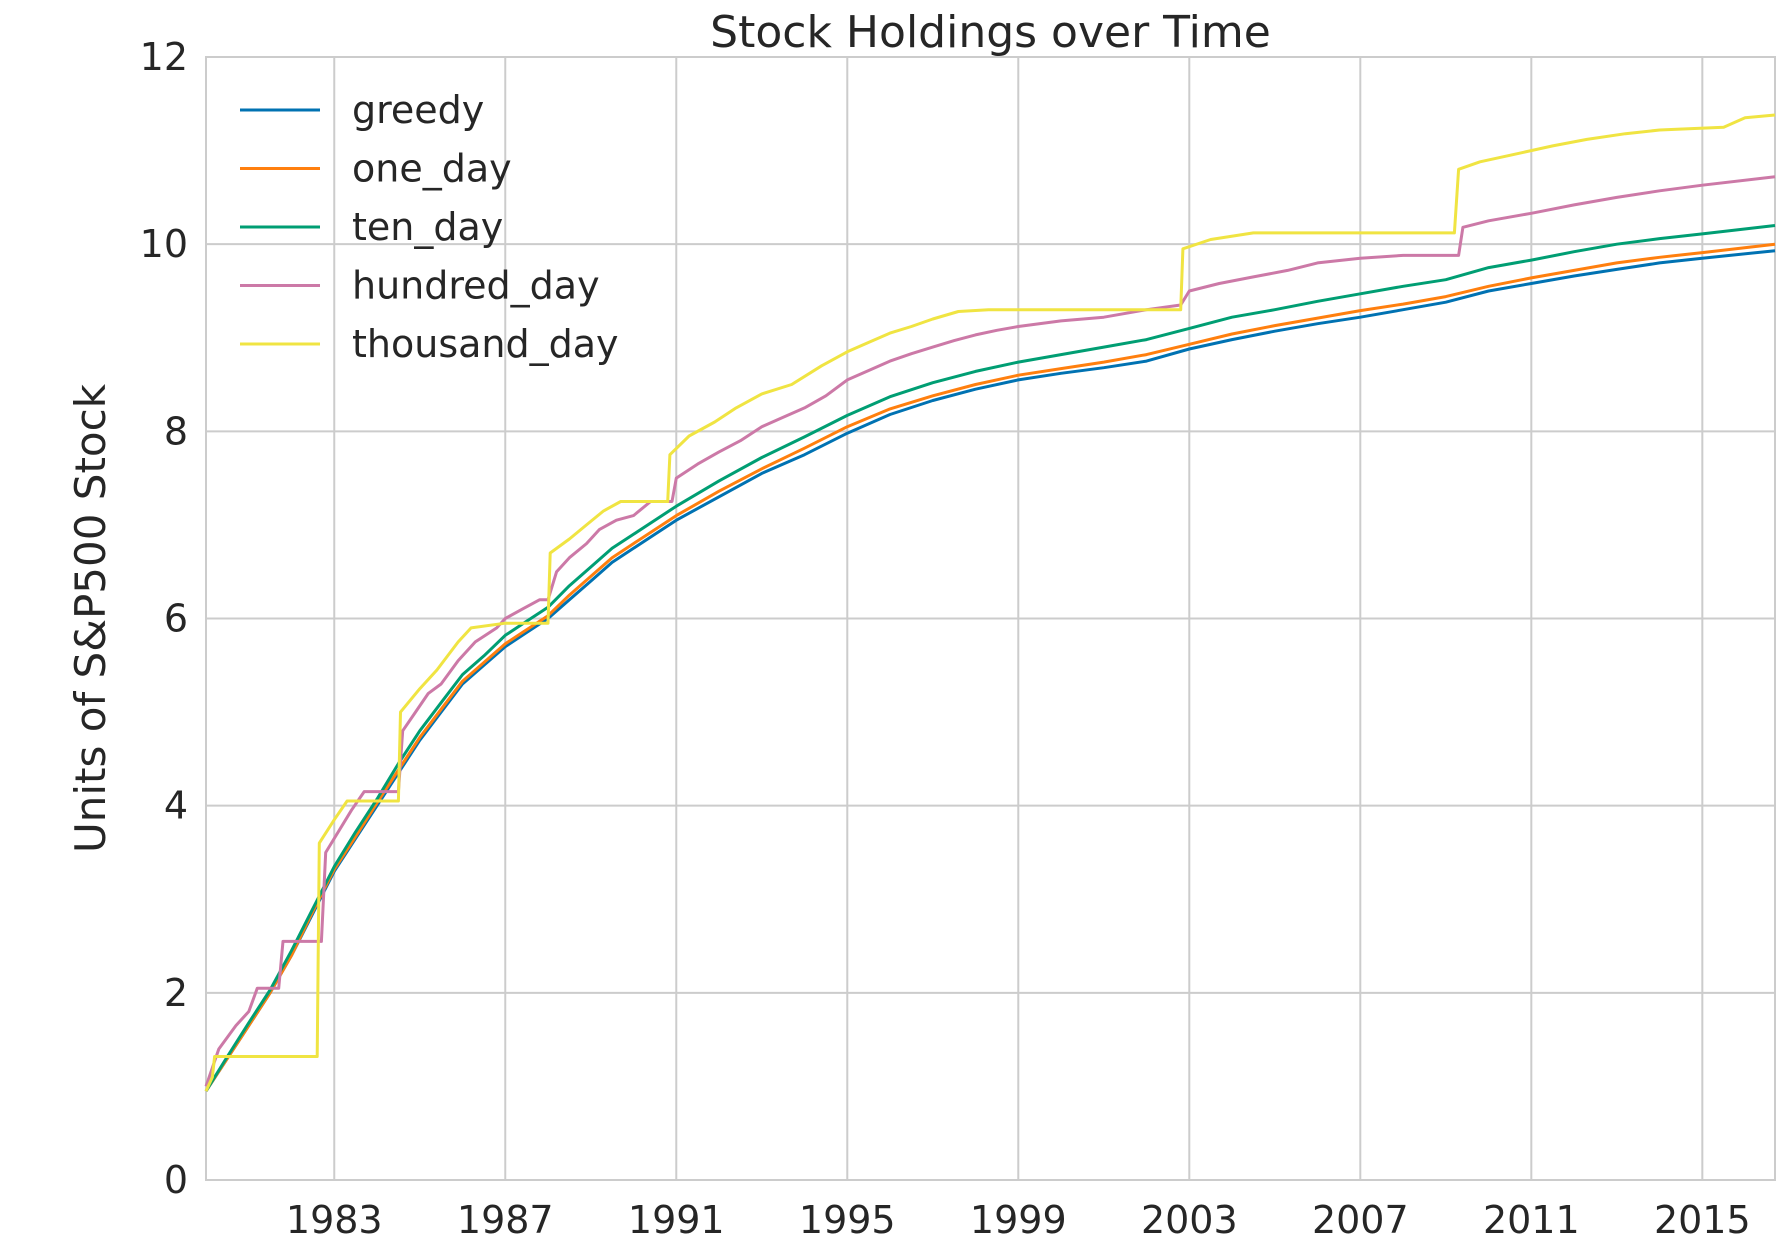  Describe the element at coordinates (1702, 1220) in the screenshot. I see `x-tick-label: 2015` at that location.